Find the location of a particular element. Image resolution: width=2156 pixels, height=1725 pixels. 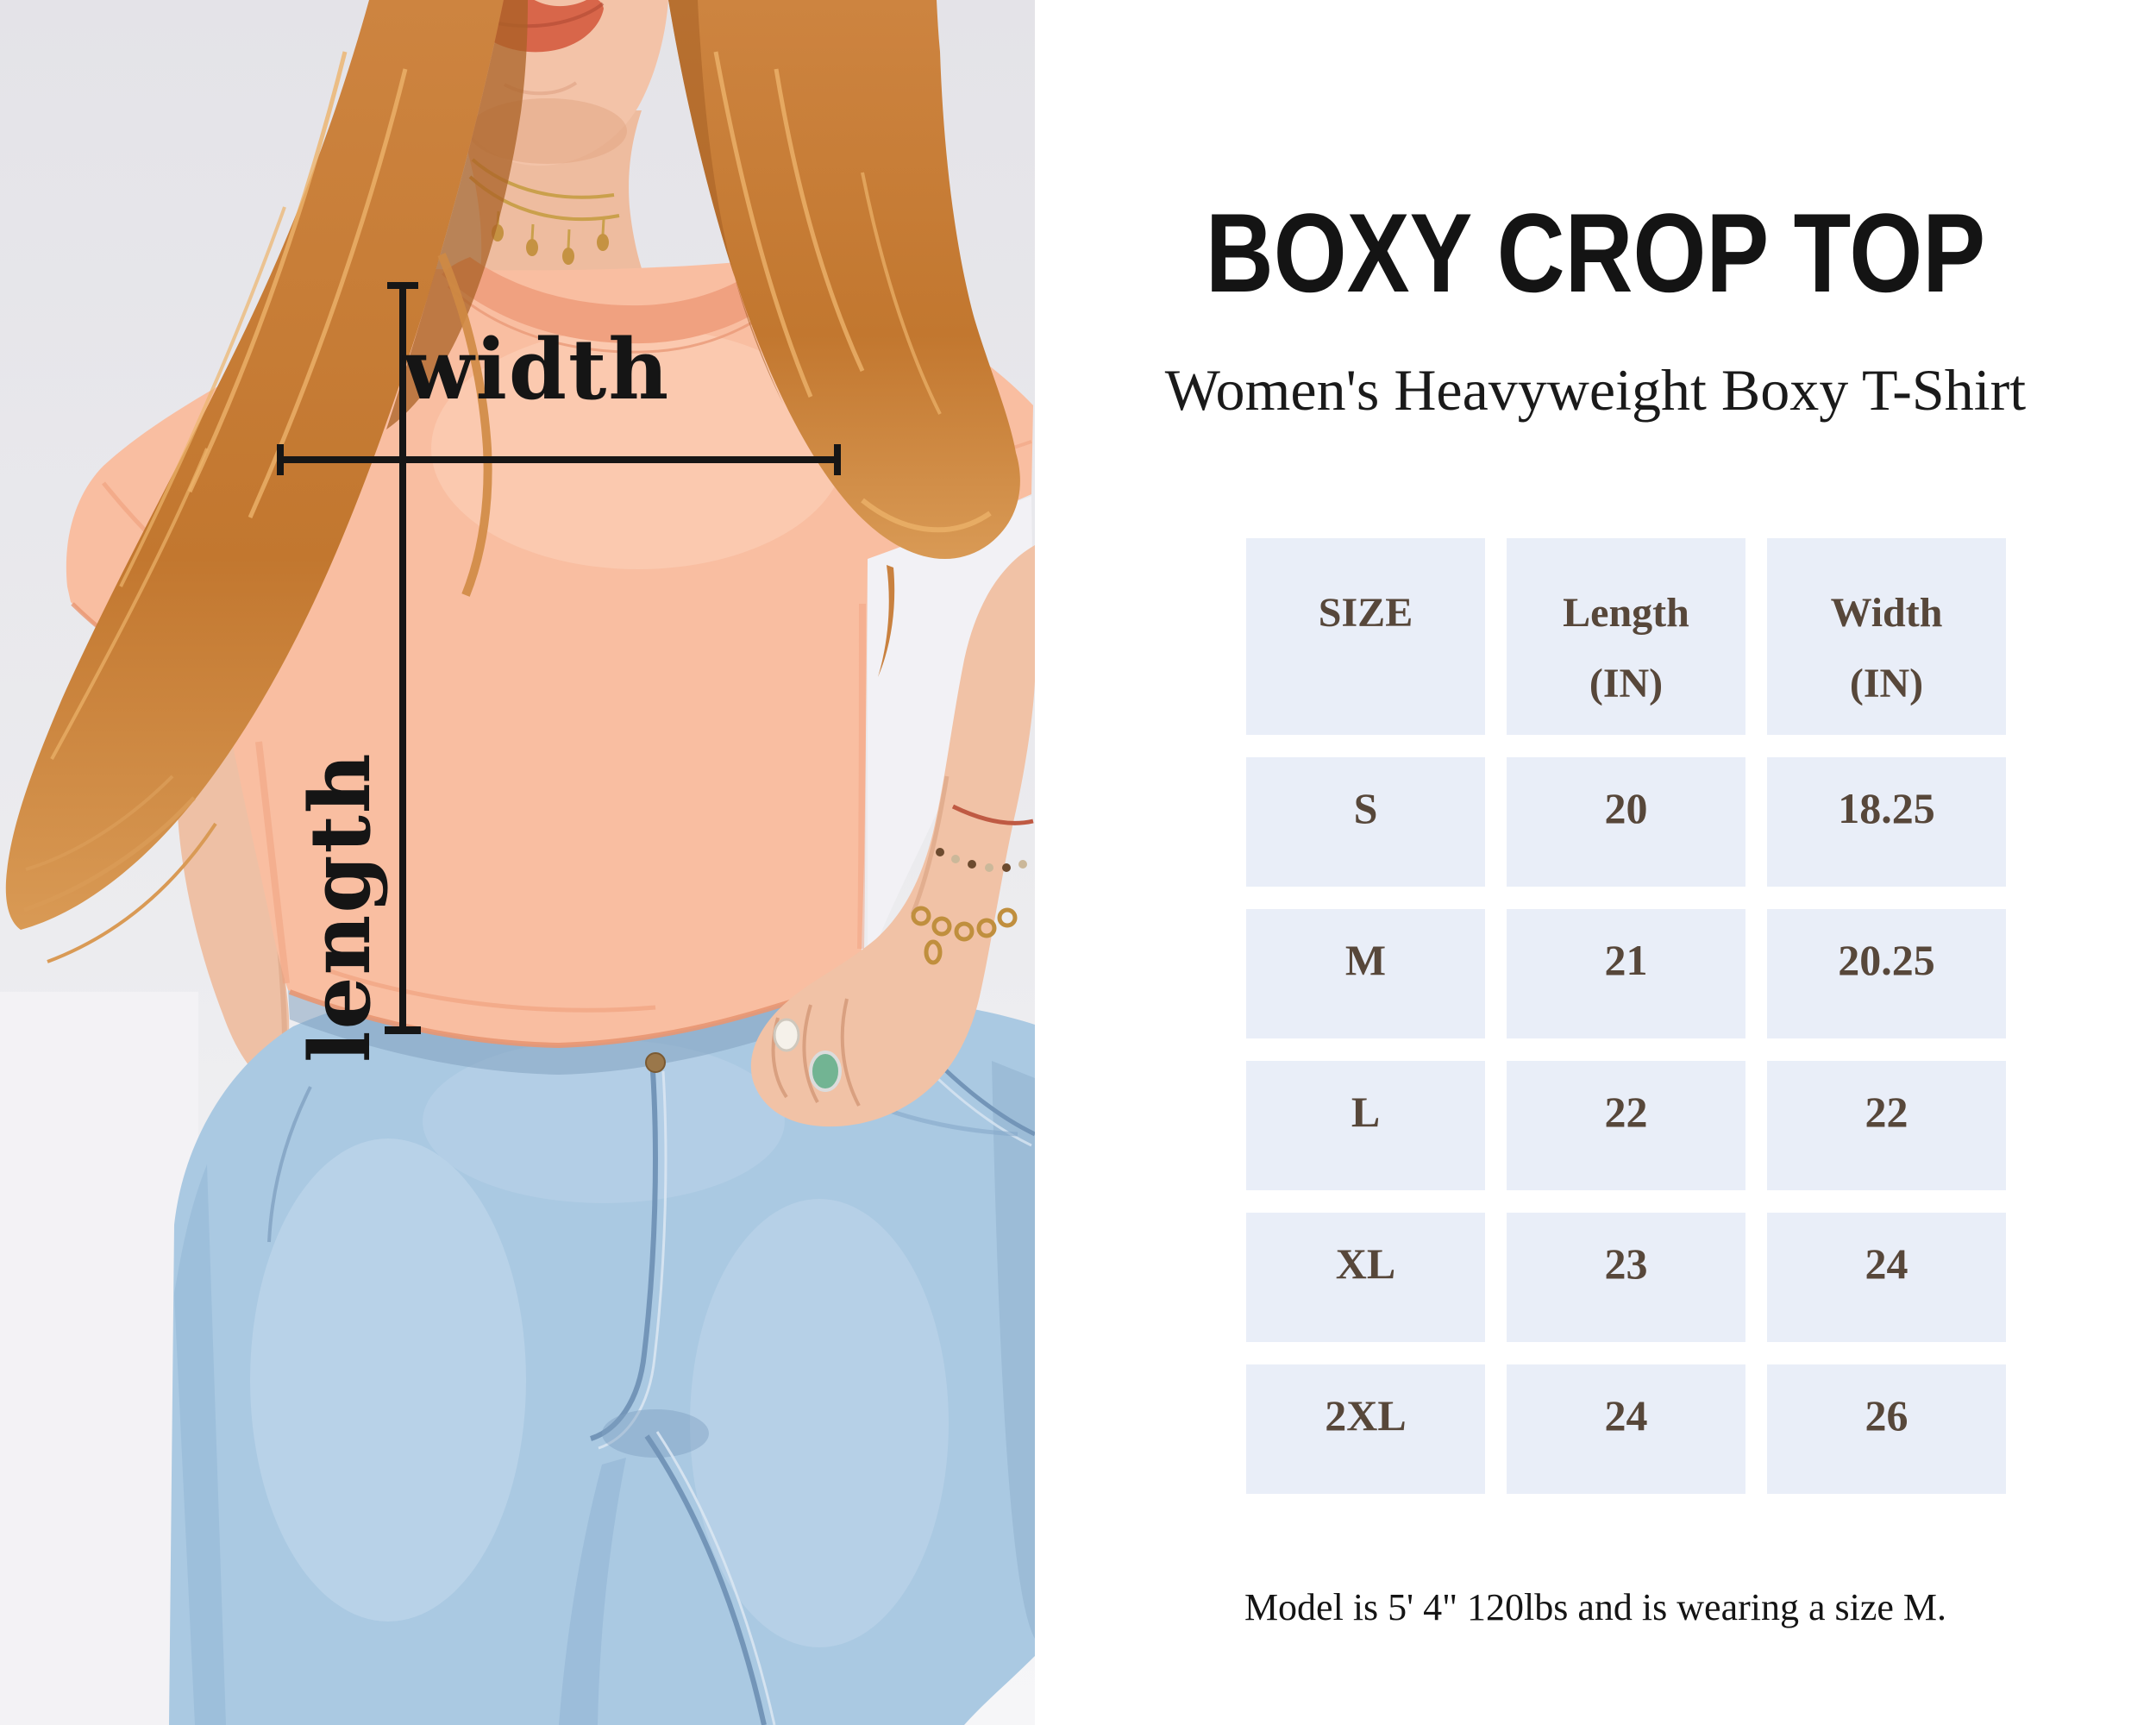

length-measure-line is located at coordinates (403, 658).